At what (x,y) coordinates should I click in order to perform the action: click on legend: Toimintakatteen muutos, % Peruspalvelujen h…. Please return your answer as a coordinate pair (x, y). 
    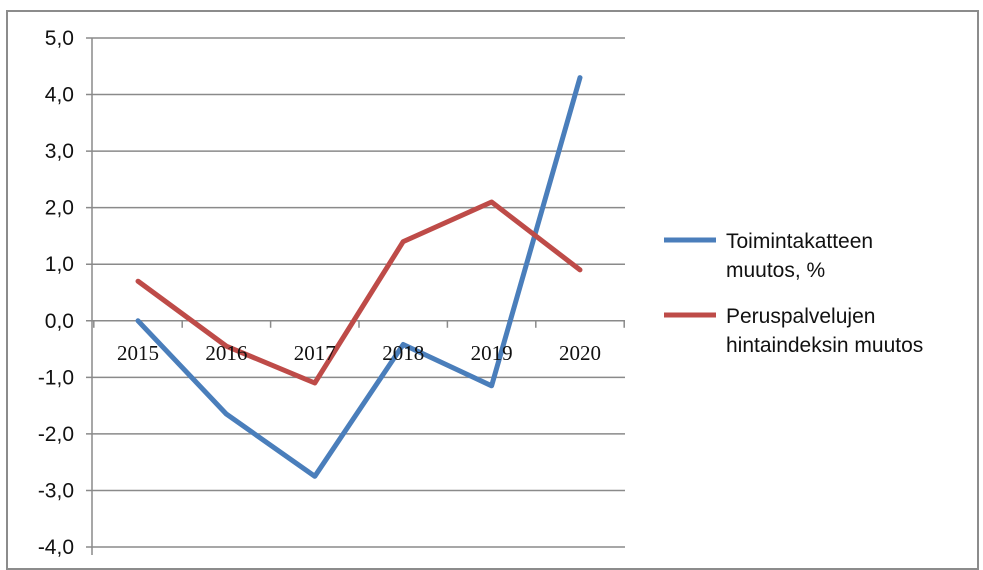
    Looking at the image, I should click on (793, 293).